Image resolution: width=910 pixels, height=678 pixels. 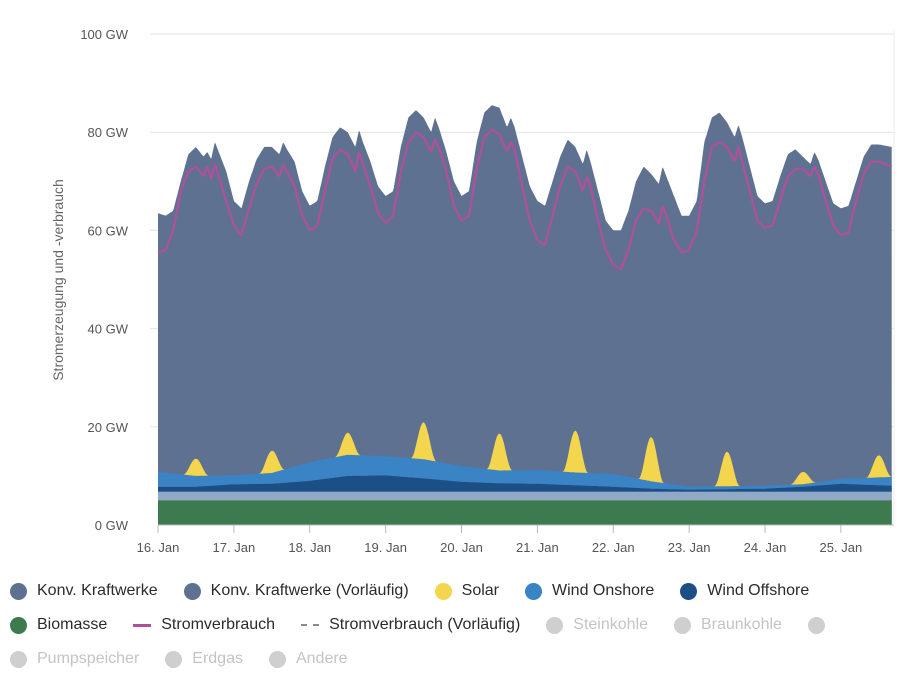 I want to click on x-tick-label: 22. Jan, so click(x=613, y=547).